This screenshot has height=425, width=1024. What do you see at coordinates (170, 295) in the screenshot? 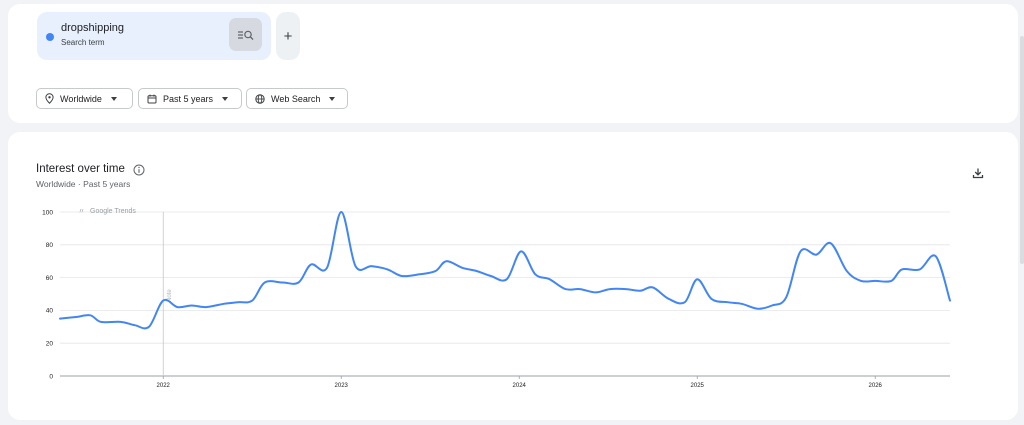
I see `note-marker-label: Note` at bounding box center [170, 295].